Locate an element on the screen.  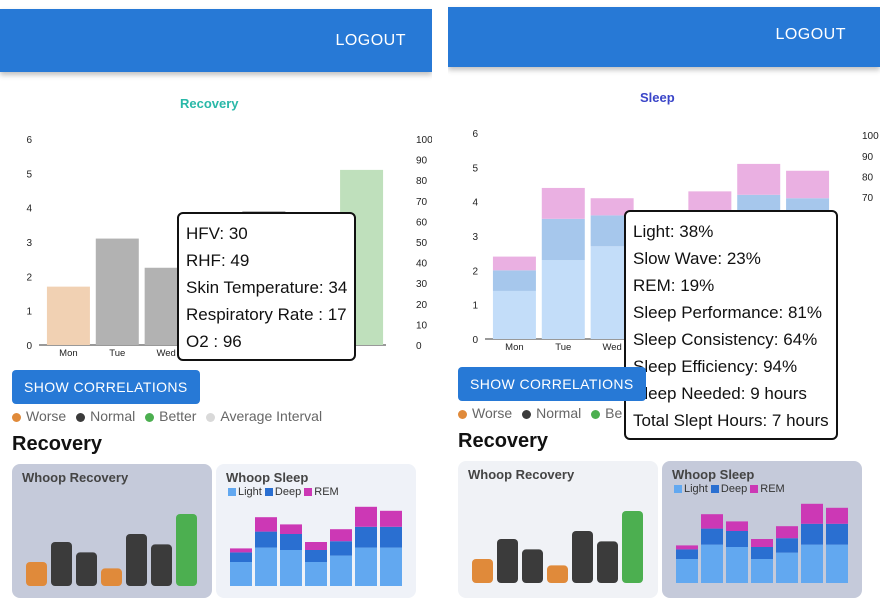
tooltip-line: REM: 19% is located at coordinates (674, 285).